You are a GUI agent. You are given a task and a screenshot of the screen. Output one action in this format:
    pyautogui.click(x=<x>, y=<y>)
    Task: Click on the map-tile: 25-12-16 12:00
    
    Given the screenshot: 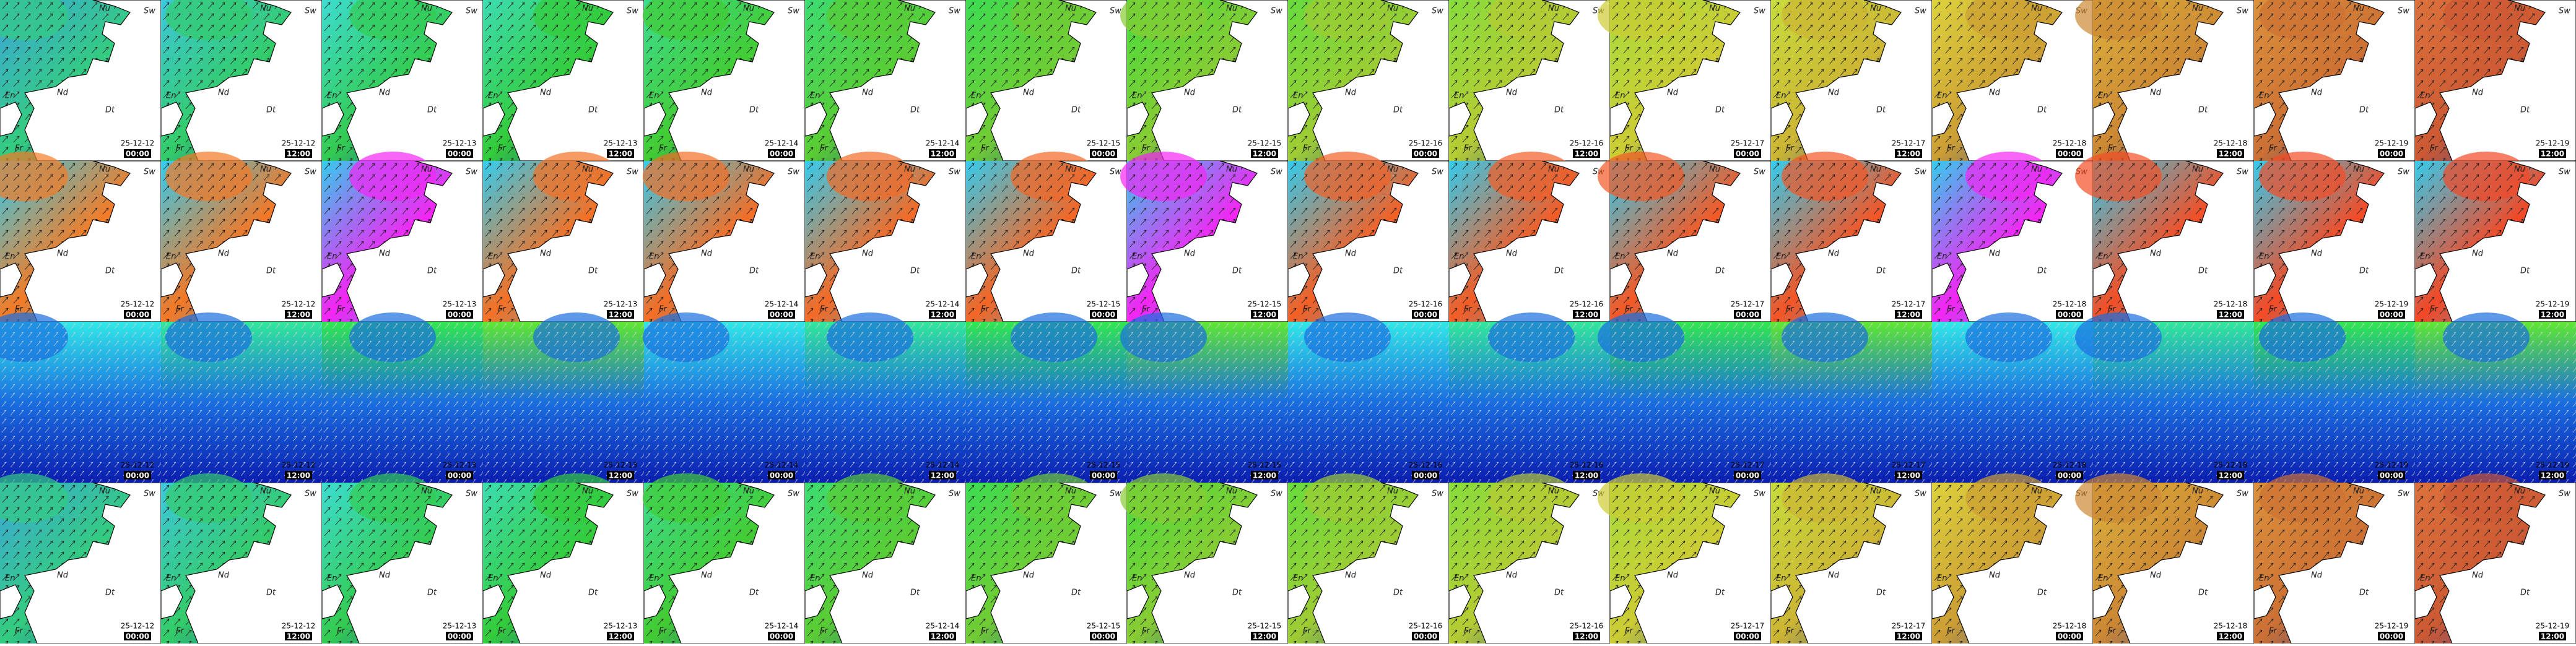 What is the action you would take?
    pyautogui.click(x=1529, y=397)
    